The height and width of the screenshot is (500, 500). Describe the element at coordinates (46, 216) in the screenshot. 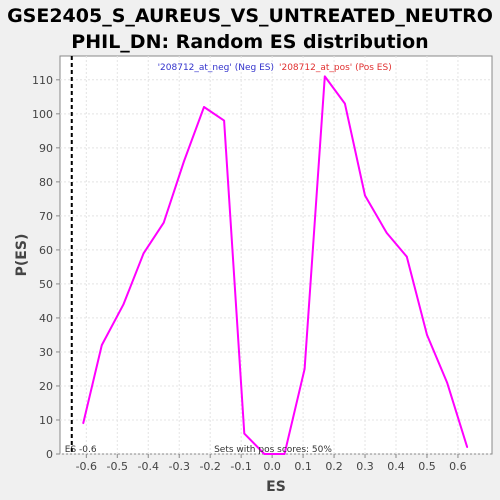

I see `y-tick-label: 70` at that location.